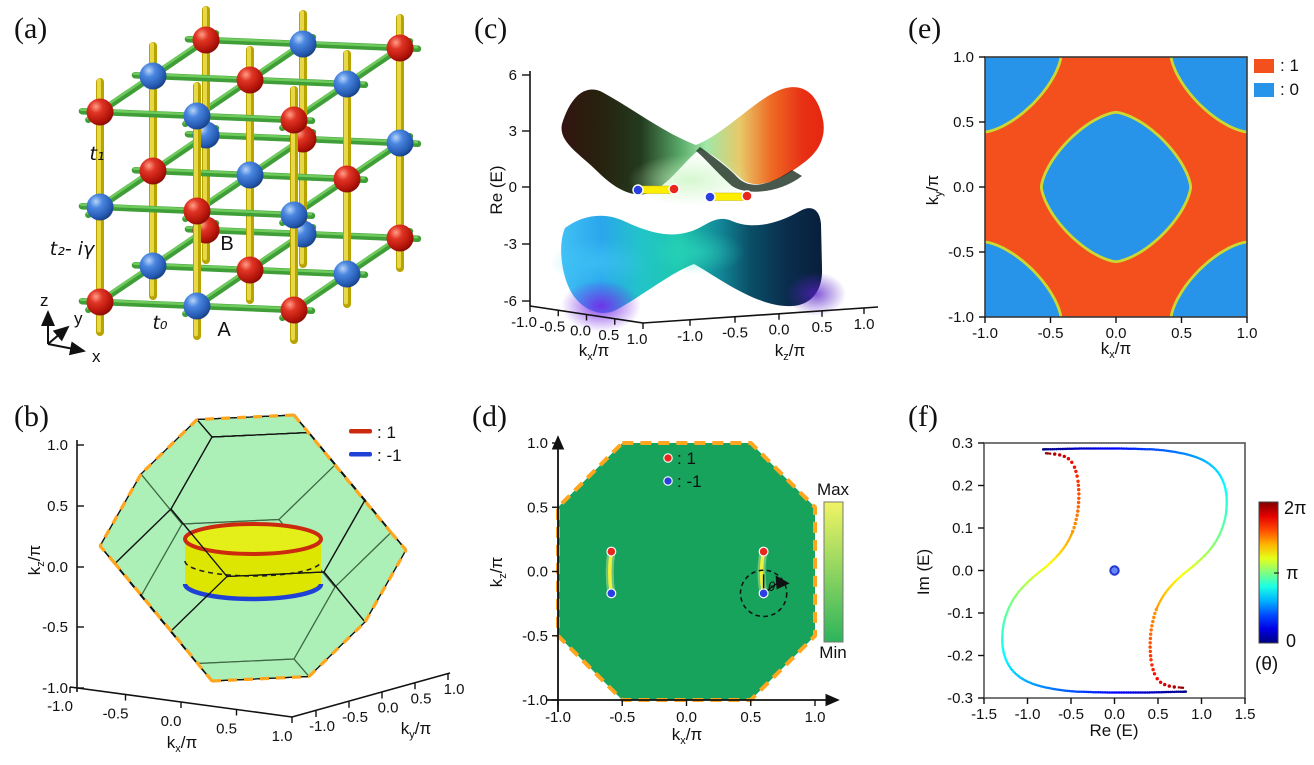  Describe the element at coordinates (36, 560) in the screenshot. I see `b-kz-axis-label: kz/π` at that location.